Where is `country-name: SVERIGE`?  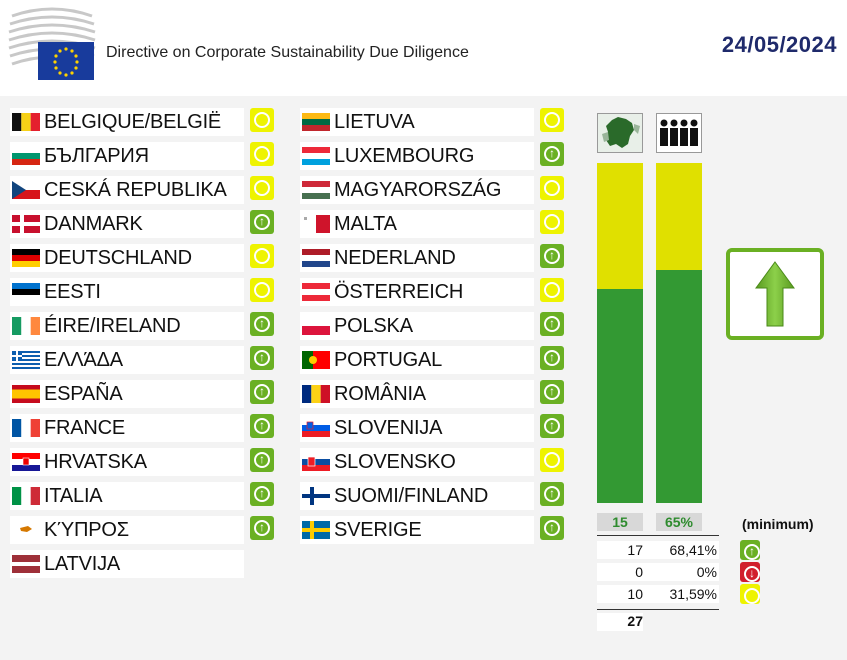 country-name: SVERIGE is located at coordinates (378, 530).